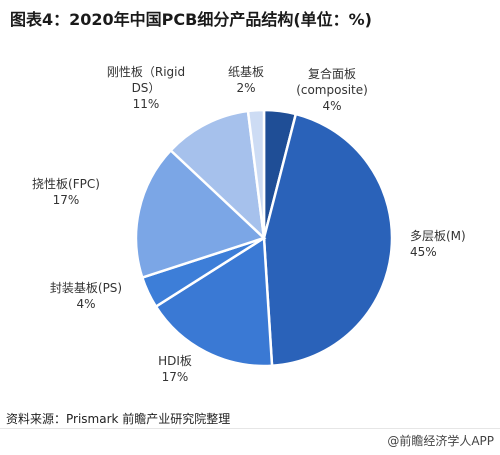 The image size is (500, 455). I want to click on brand-signature: @前瞻经济学人APP, so click(440, 440).